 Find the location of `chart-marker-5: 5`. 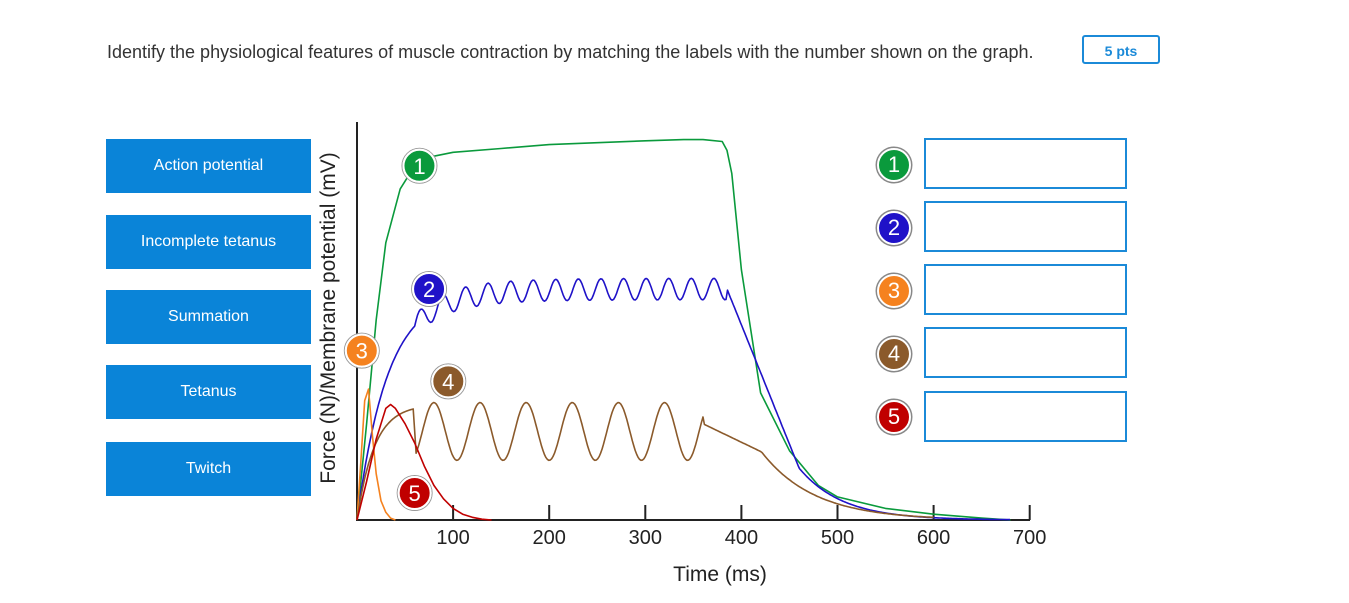

chart-marker-5: 5 is located at coordinates (414, 493).